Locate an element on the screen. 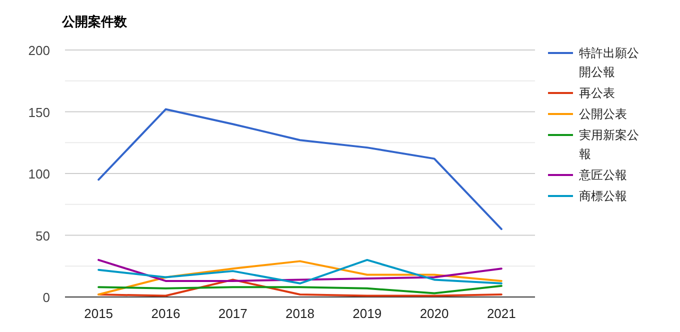 The image size is (680, 332). legend-label: 商標公報 is located at coordinates (603, 196).